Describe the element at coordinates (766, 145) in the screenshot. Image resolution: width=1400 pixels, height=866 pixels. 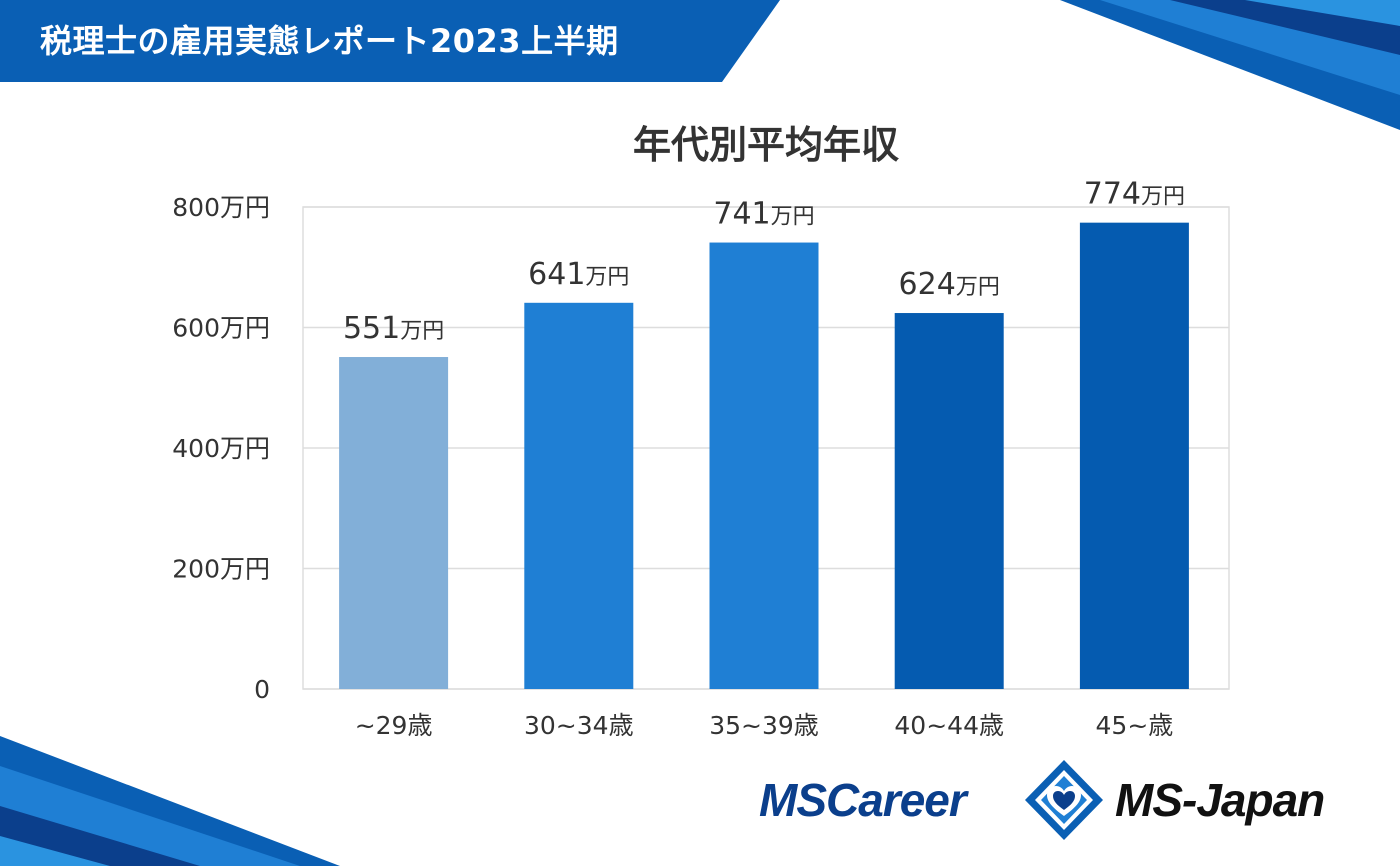
I see `chart-title: 年代別平均年収` at that location.